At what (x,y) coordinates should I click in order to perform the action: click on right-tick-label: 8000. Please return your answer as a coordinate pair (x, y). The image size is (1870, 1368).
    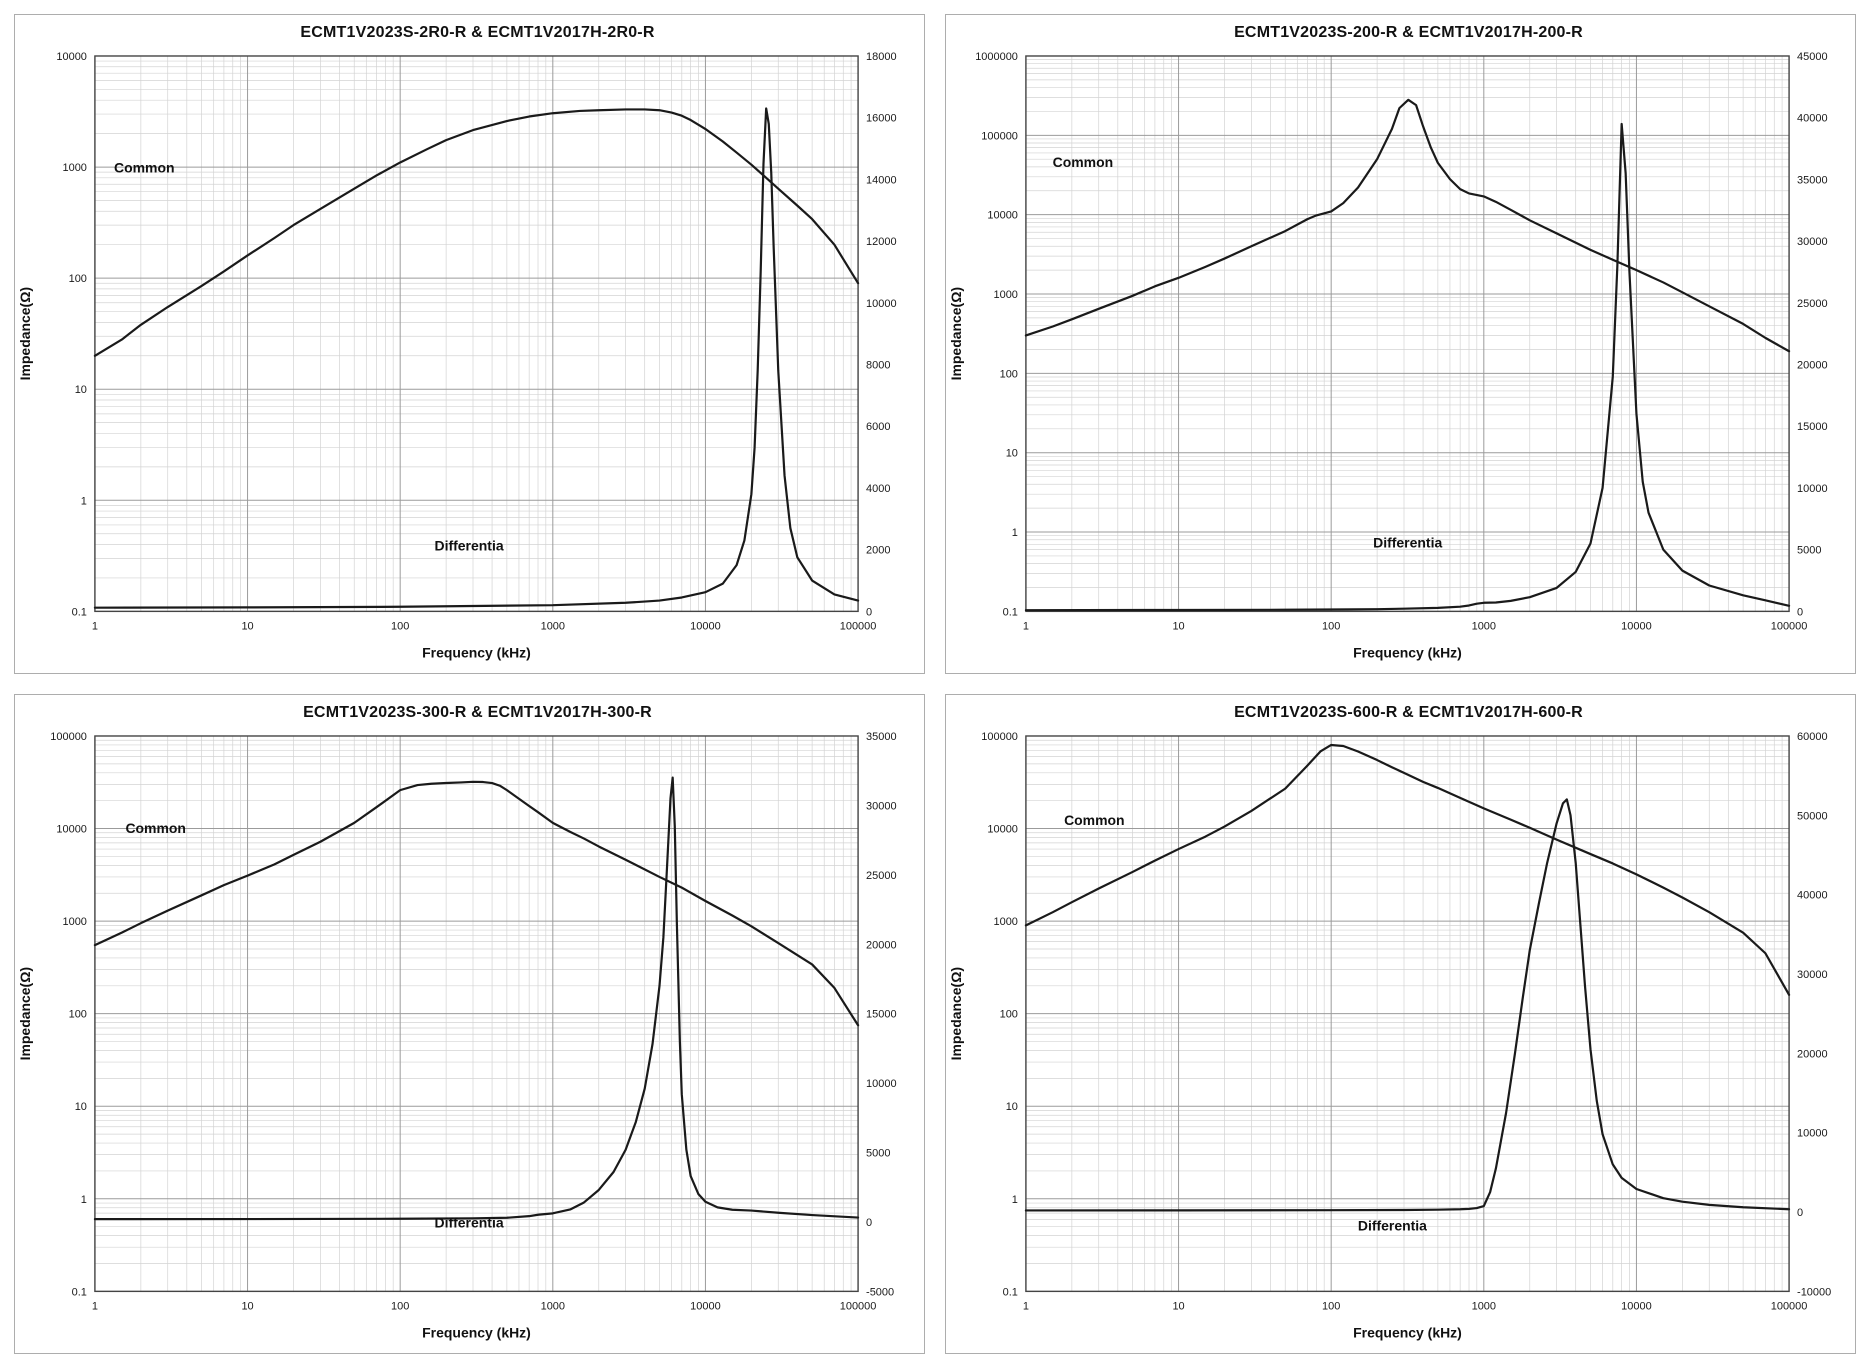
    Looking at the image, I should click on (878, 366).